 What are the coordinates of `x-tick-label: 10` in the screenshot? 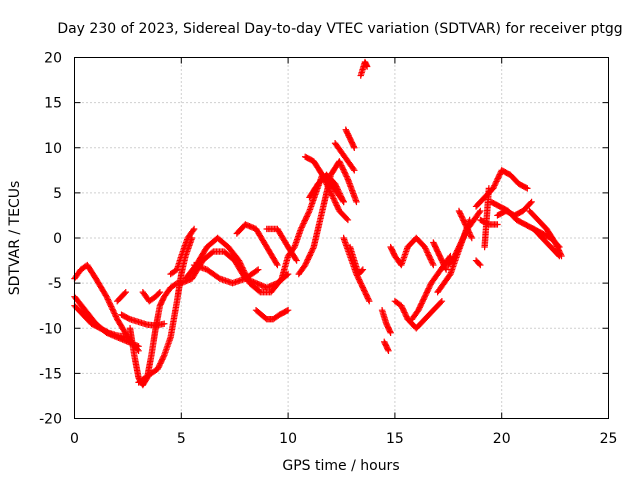 It's located at (288, 439).